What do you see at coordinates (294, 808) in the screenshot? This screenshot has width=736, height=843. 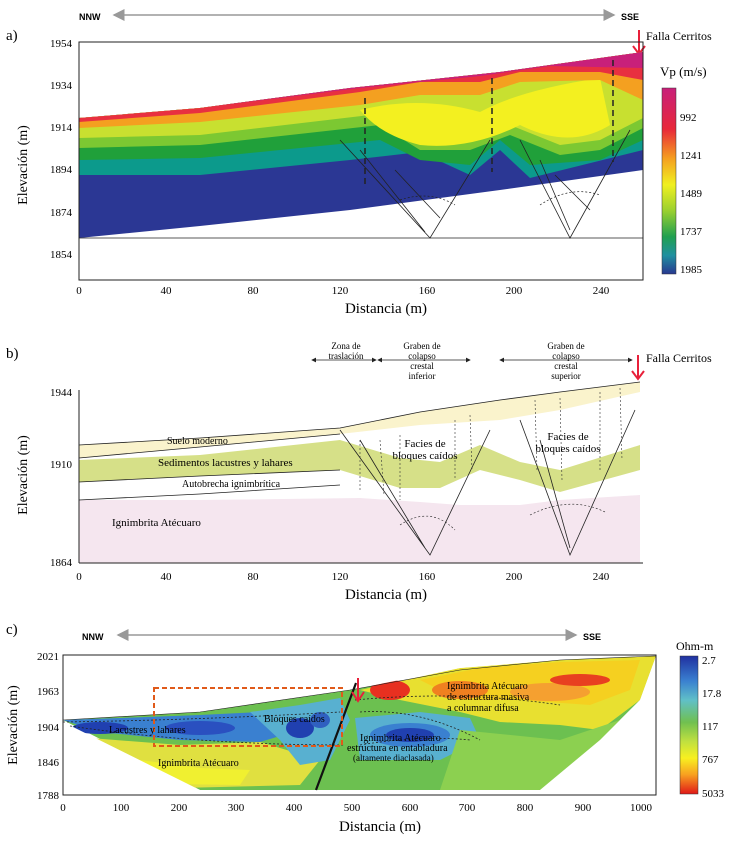 I see `panel-c-xtick: 400` at bounding box center [294, 808].